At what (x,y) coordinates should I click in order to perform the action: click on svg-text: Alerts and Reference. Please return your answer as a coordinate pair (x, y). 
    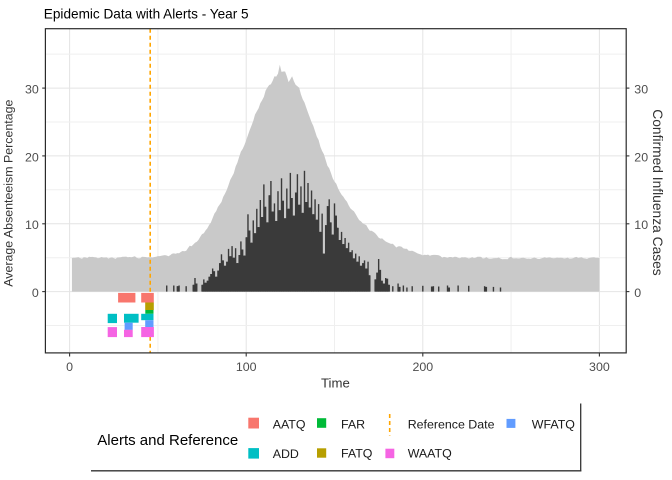
    Looking at the image, I should click on (167, 440).